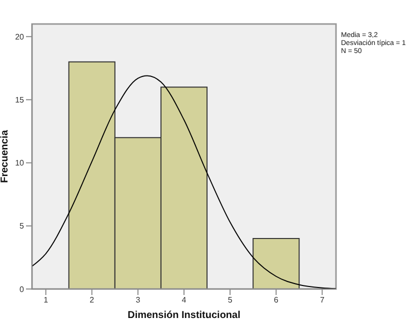 This screenshot has width=412, height=320. What do you see at coordinates (230, 300) in the screenshot?
I see `x-tick-label: 5` at bounding box center [230, 300].